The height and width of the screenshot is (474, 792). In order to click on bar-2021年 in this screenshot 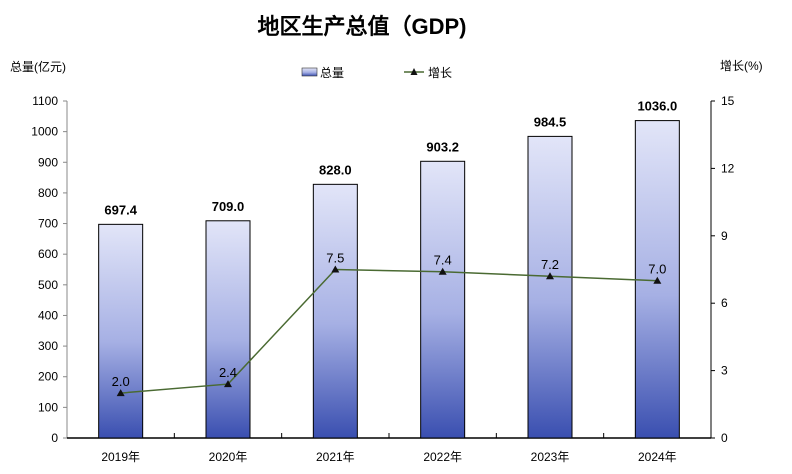, I will do `click(335, 311)`.